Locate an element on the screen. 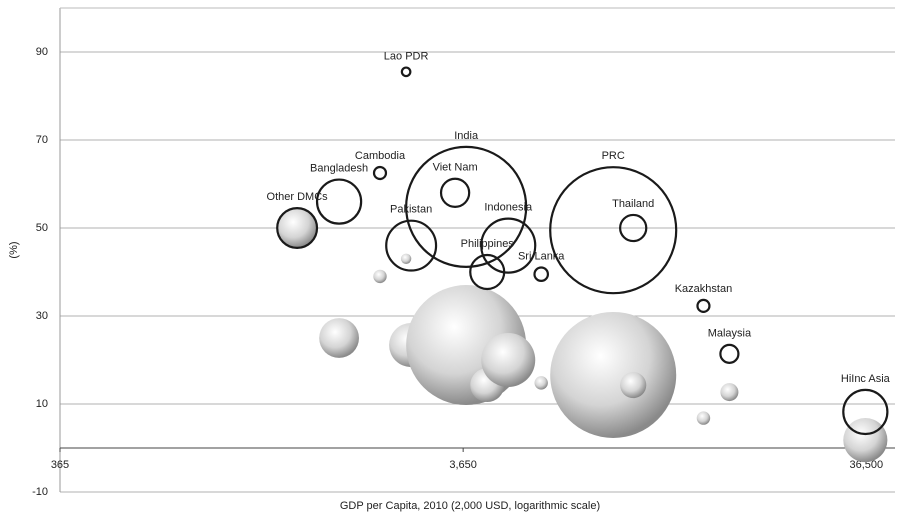 Image resolution: width=902 pixels, height=521 pixels. y-tick-label: -10 is located at coordinates (40, 492).